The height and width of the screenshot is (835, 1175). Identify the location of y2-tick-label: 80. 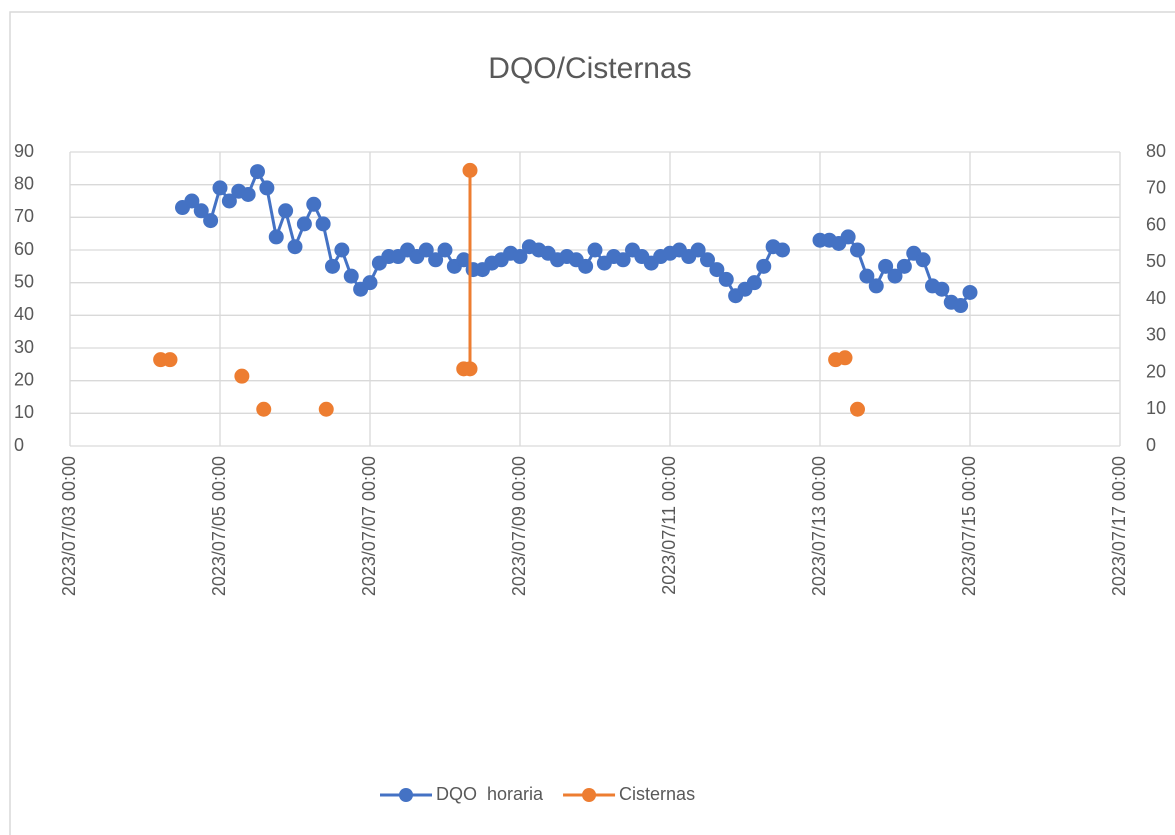
(1156, 151).